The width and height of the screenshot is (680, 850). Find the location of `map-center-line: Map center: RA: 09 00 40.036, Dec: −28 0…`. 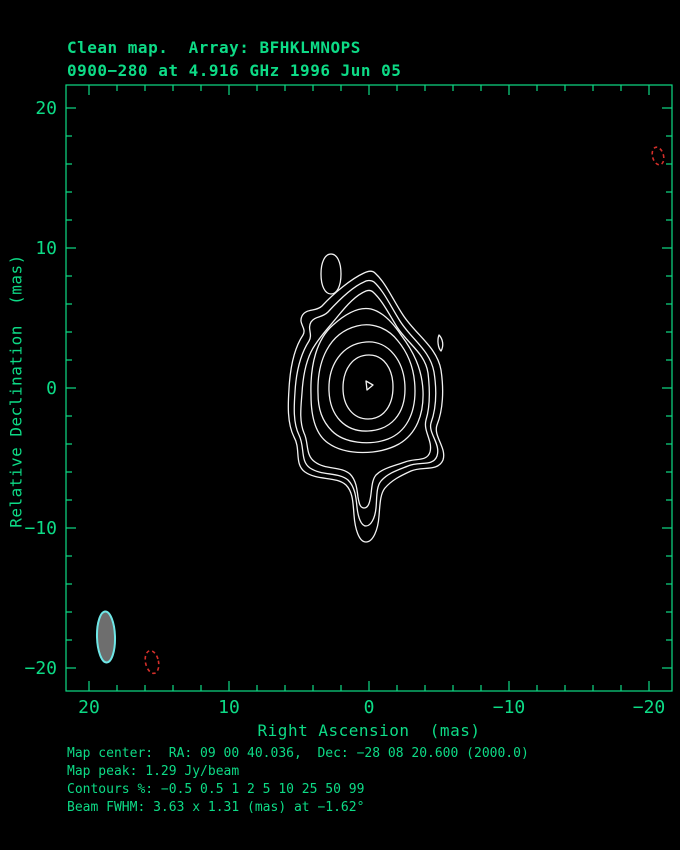

map-center-line: Map center: RA: 09 00 40.036, Dec: −28 0… is located at coordinates (298, 753).